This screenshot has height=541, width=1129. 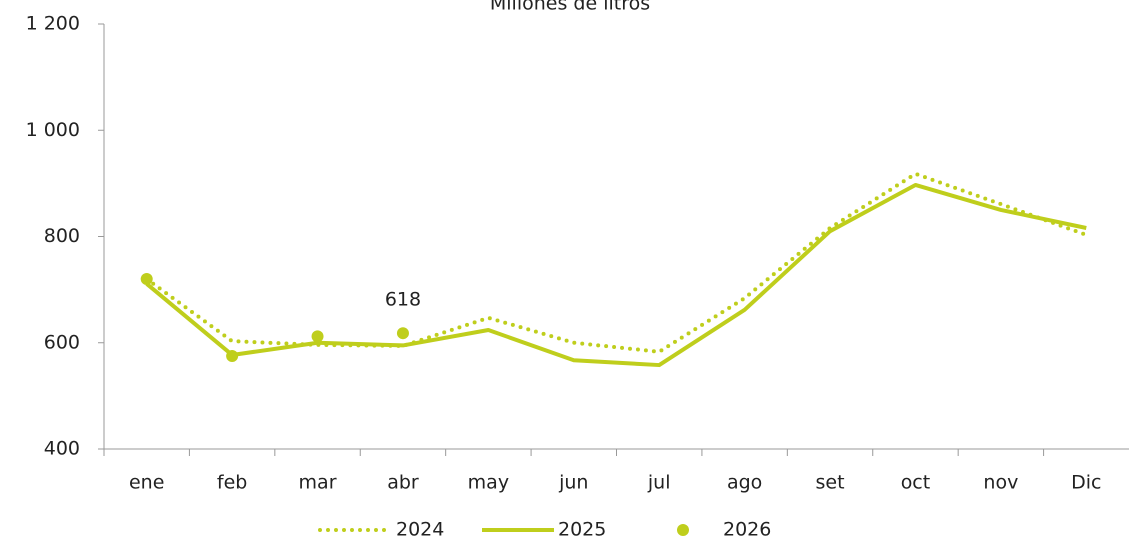 What do you see at coordinates (62, 342) in the screenshot?
I see `y-tick-label: 600` at bounding box center [62, 342].